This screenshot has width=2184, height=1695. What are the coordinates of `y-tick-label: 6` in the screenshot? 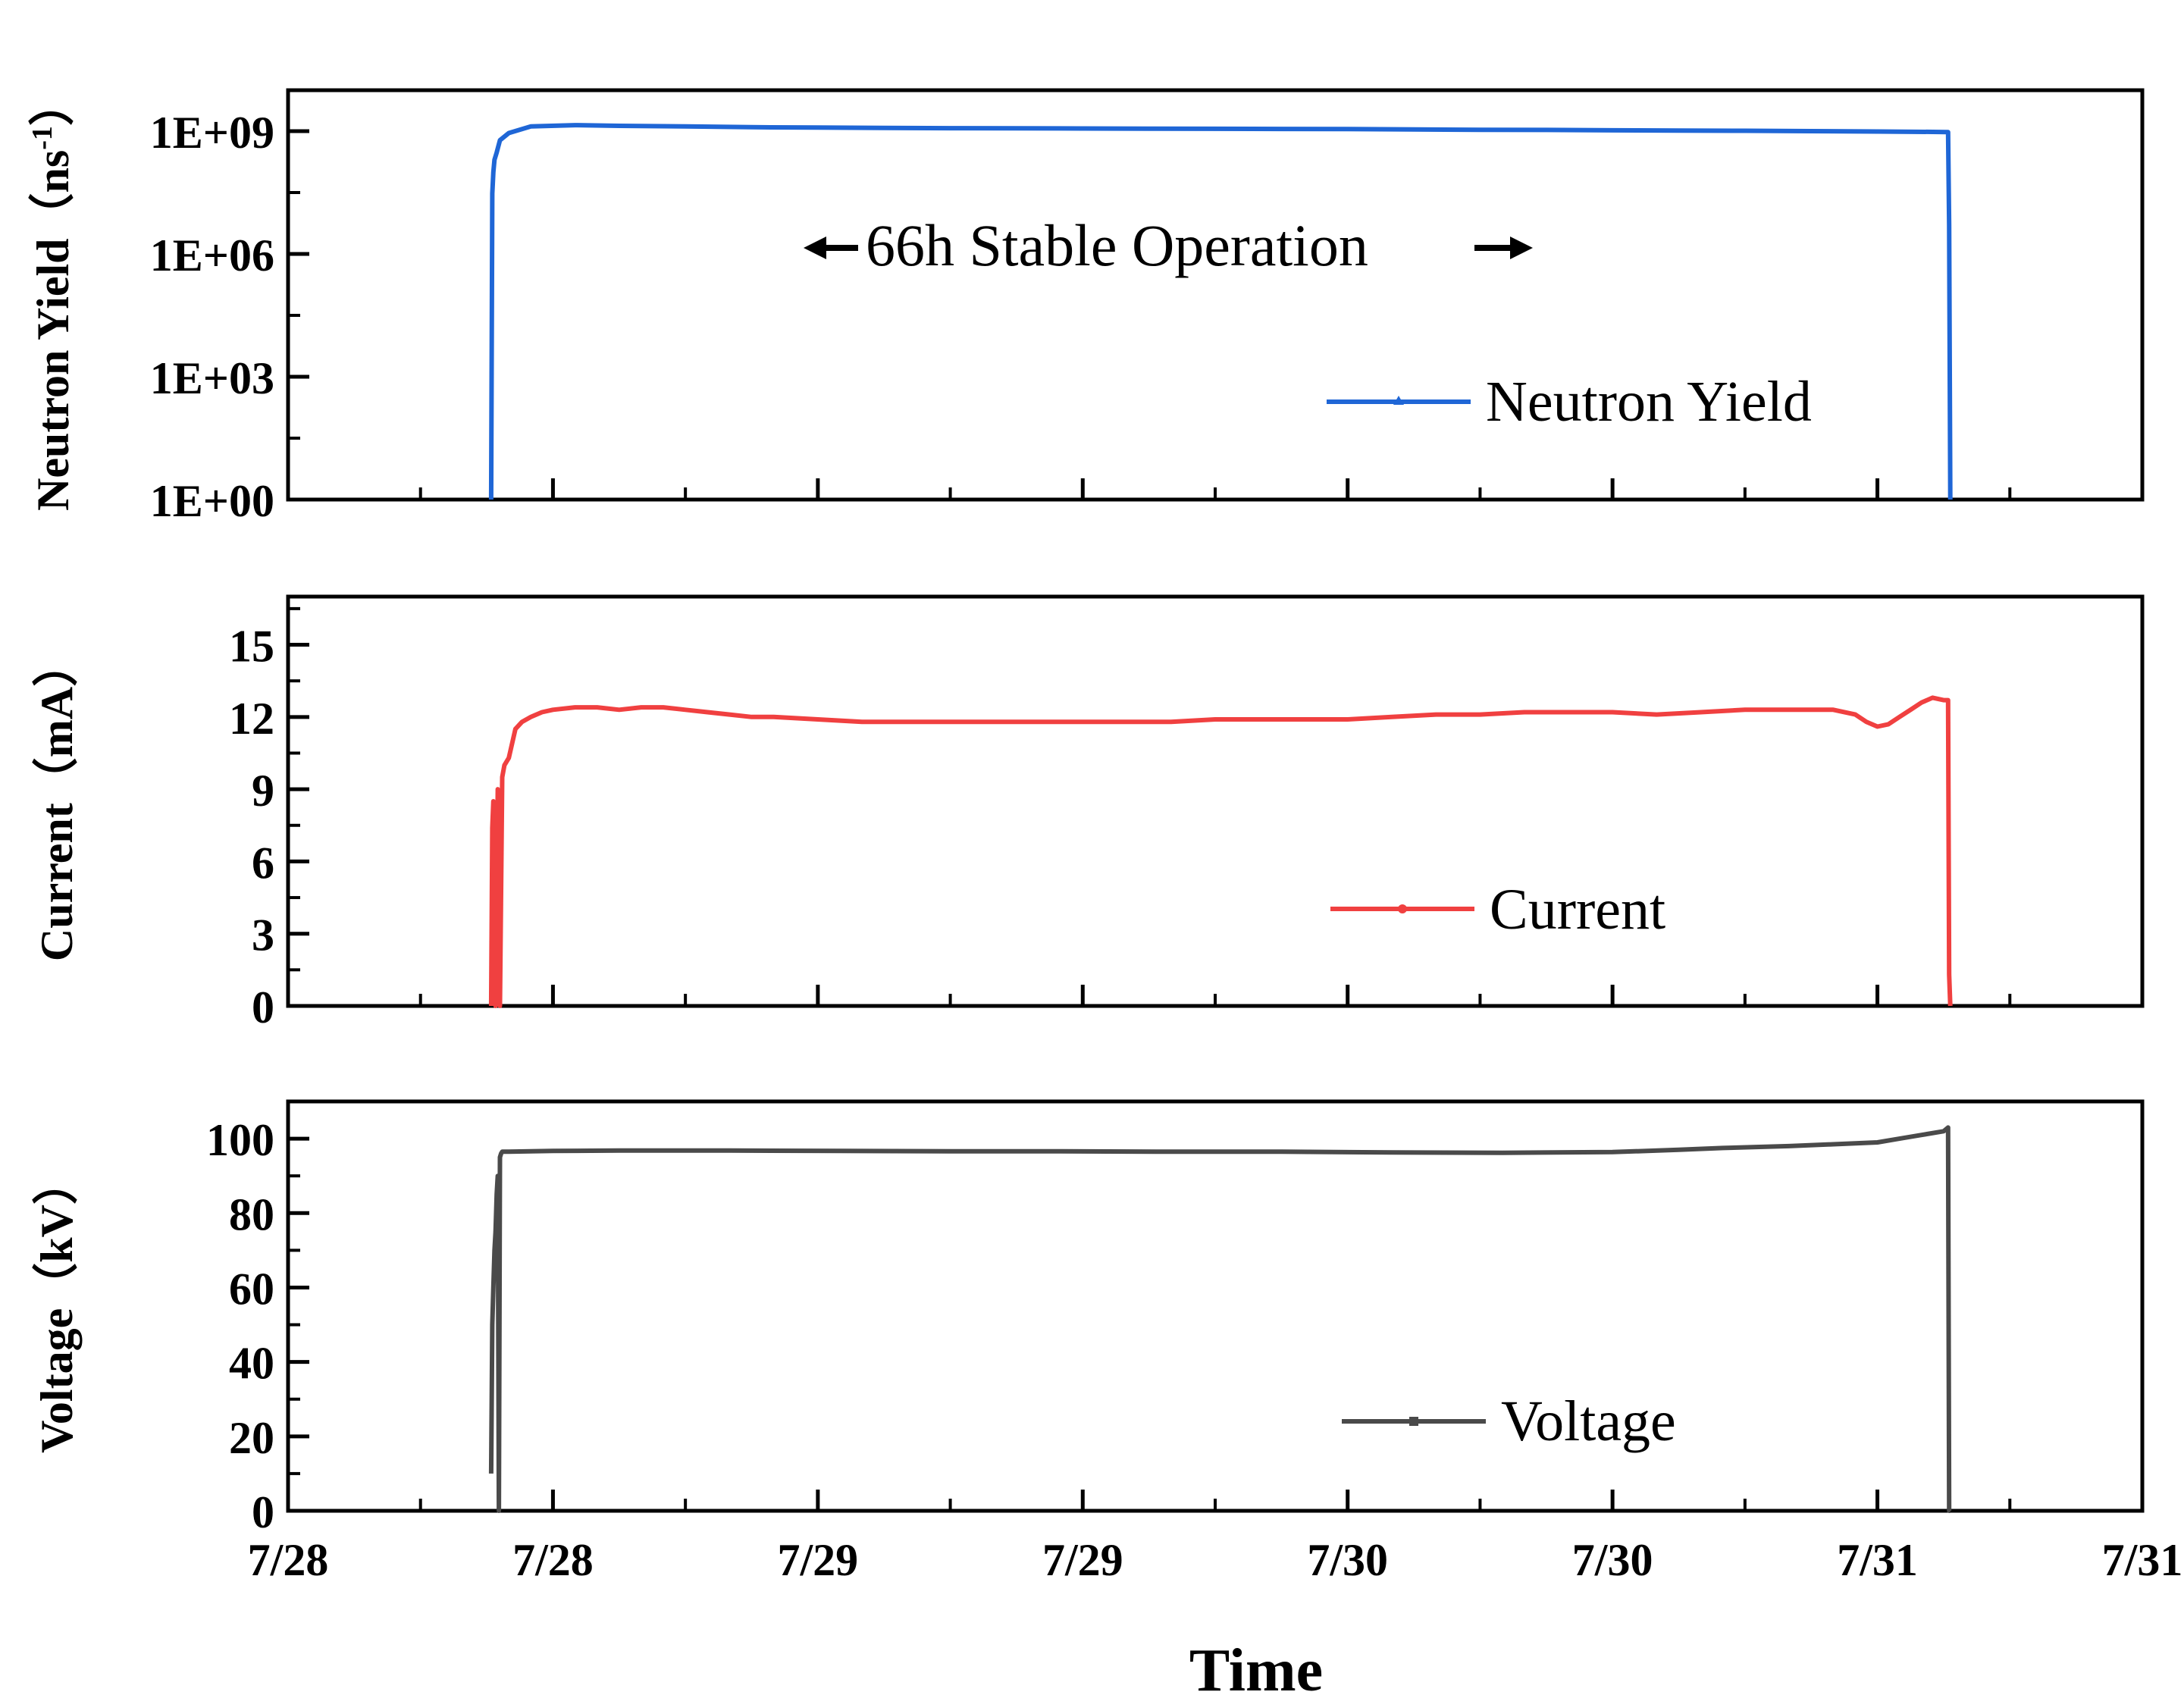 It's located at (263, 863).